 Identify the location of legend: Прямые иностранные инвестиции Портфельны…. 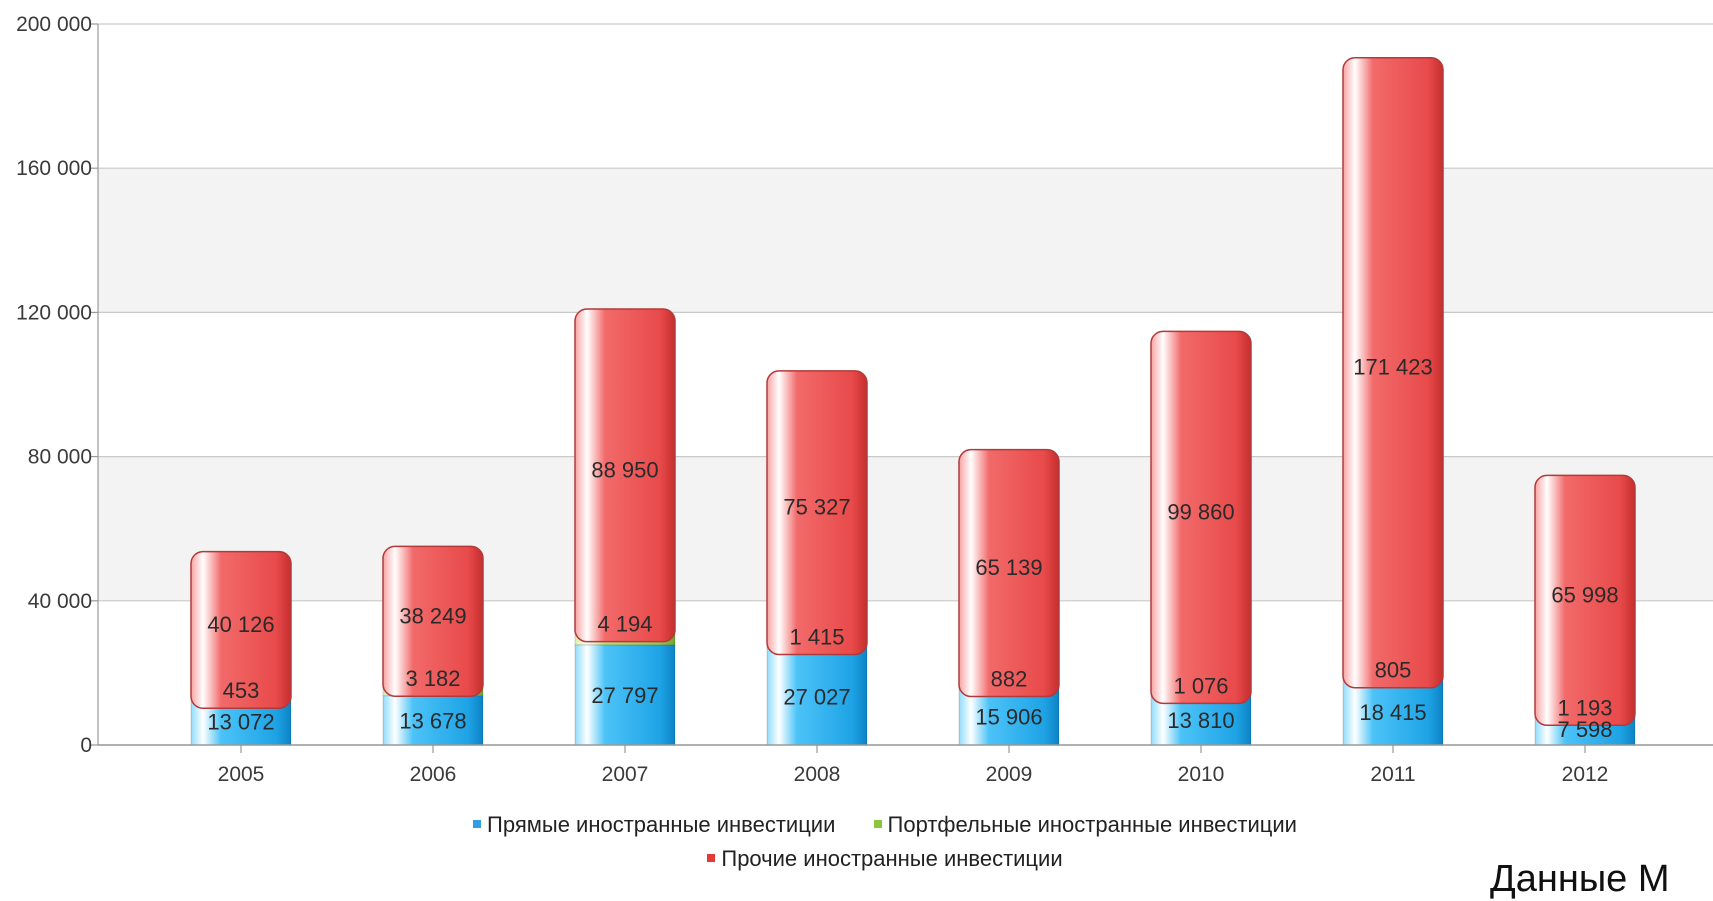
(885, 842).